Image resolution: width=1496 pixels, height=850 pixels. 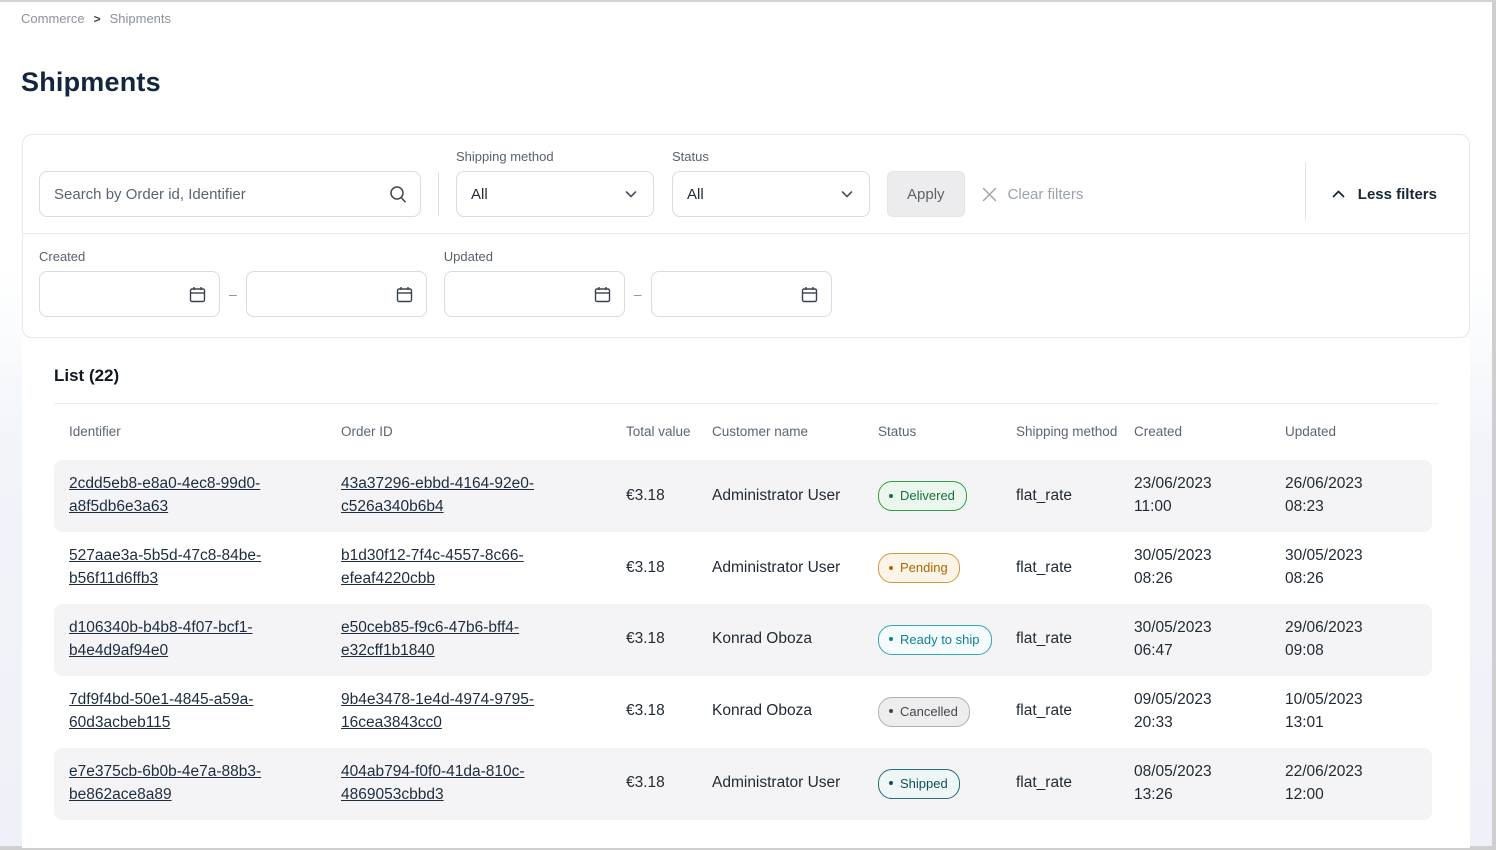 I want to click on identifier-link: d106340b-b4b8-4f07-bcf1-b4e4d9af94e0, so click(x=161, y=638).